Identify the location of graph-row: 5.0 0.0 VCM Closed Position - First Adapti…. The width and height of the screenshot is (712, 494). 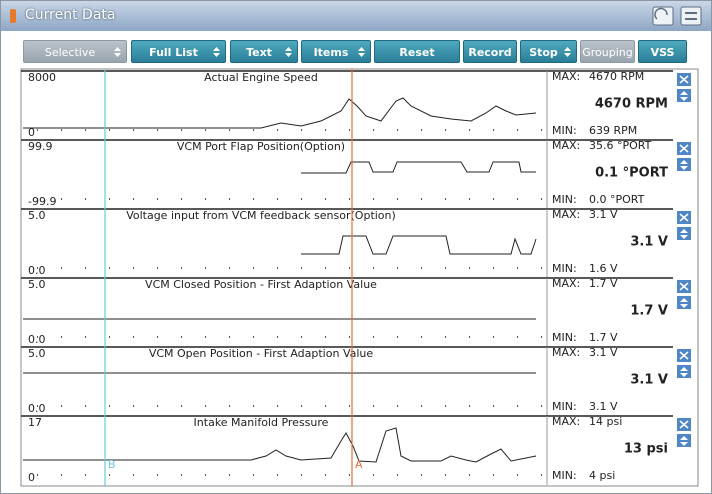
(356, 312).